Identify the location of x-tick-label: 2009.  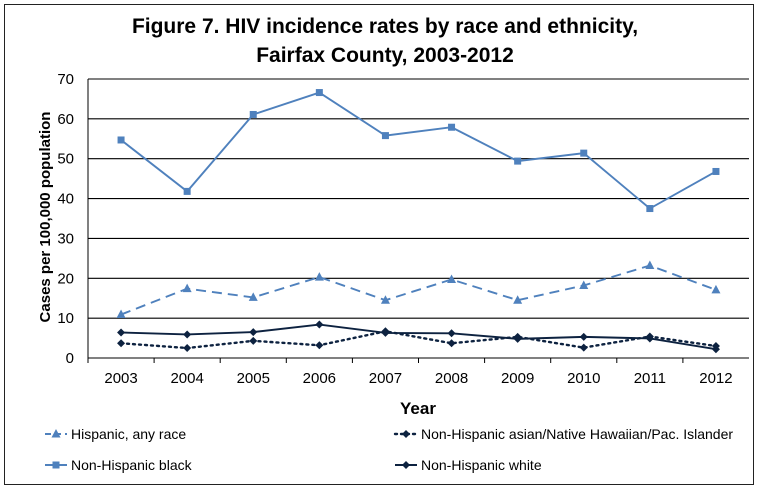
(517, 378).